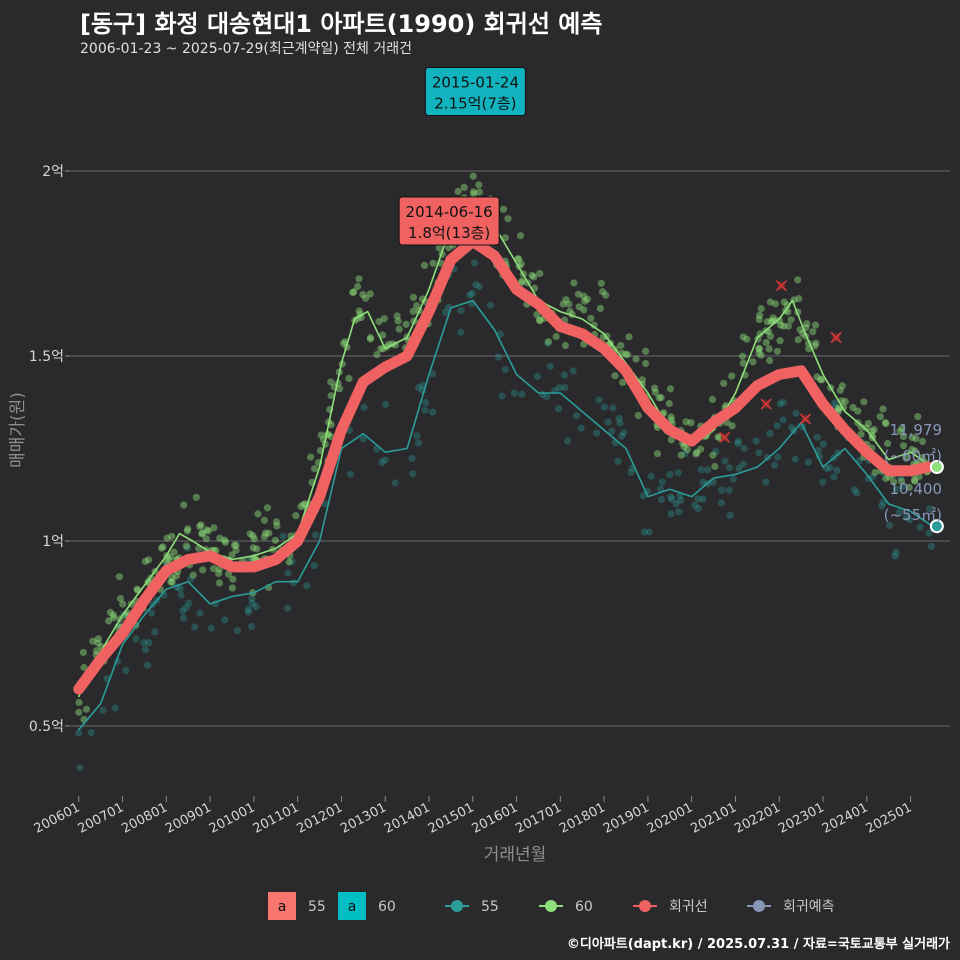 Image resolution: width=960 pixels, height=960 pixels. I want to click on legend-fill-label: 55, so click(317, 907).